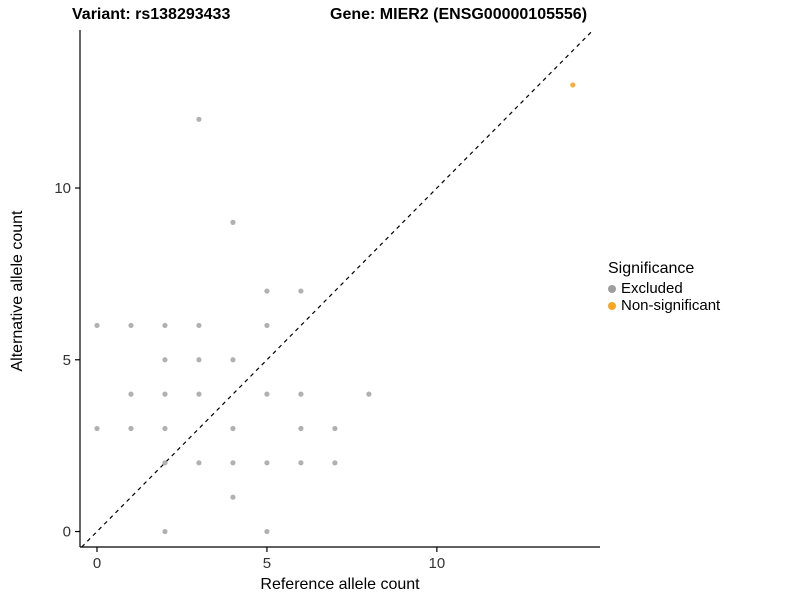 The width and height of the screenshot is (800, 600). I want to click on legend-item: Non-significant, so click(664, 305).